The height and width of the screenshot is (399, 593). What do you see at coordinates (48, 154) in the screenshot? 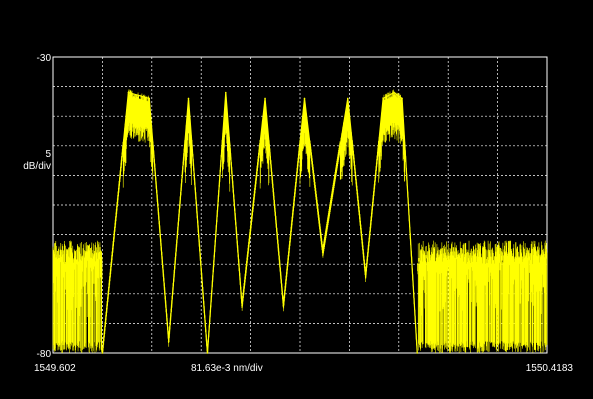
I see `y-scale-value: 5` at bounding box center [48, 154].